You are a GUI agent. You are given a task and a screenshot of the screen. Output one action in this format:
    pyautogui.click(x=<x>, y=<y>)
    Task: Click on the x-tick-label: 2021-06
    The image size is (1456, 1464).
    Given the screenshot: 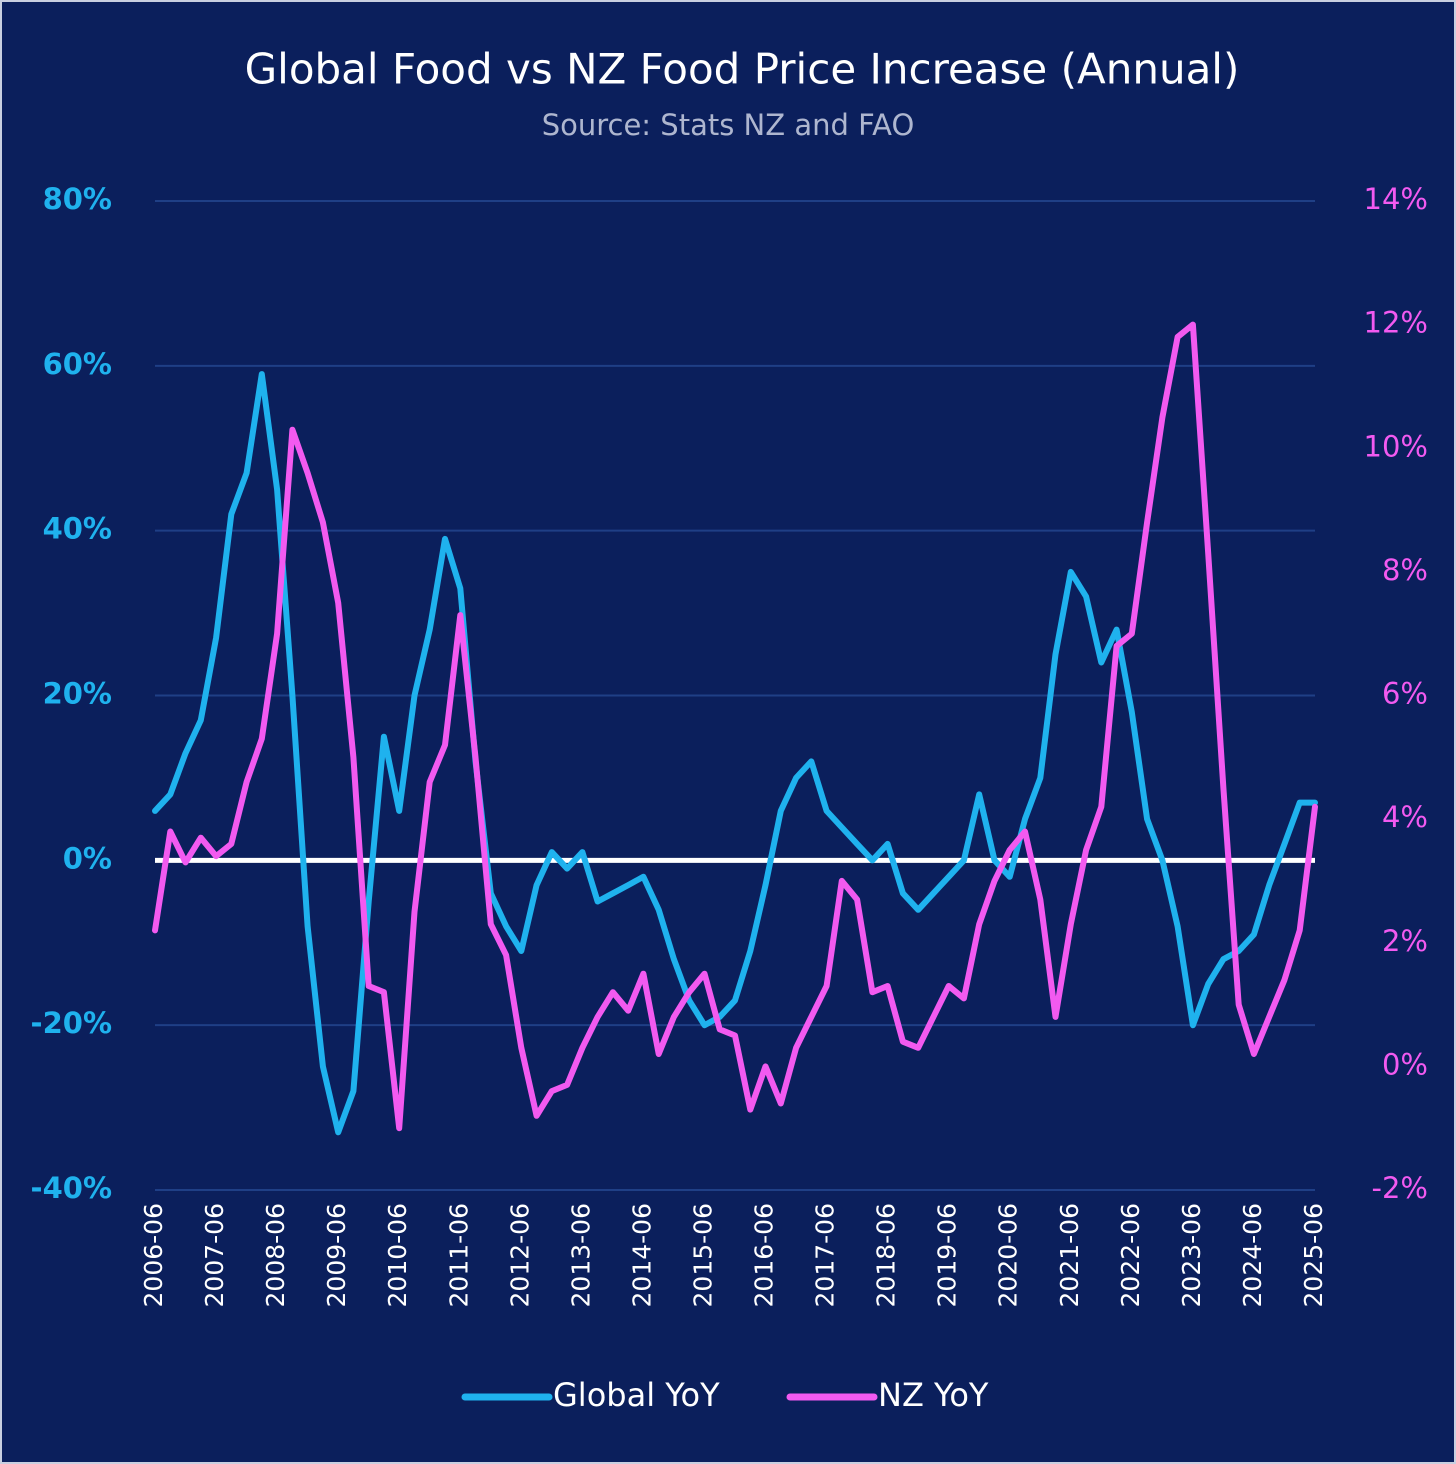 What is the action you would take?
    pyautogui.click(x=1069, y=1255)
    